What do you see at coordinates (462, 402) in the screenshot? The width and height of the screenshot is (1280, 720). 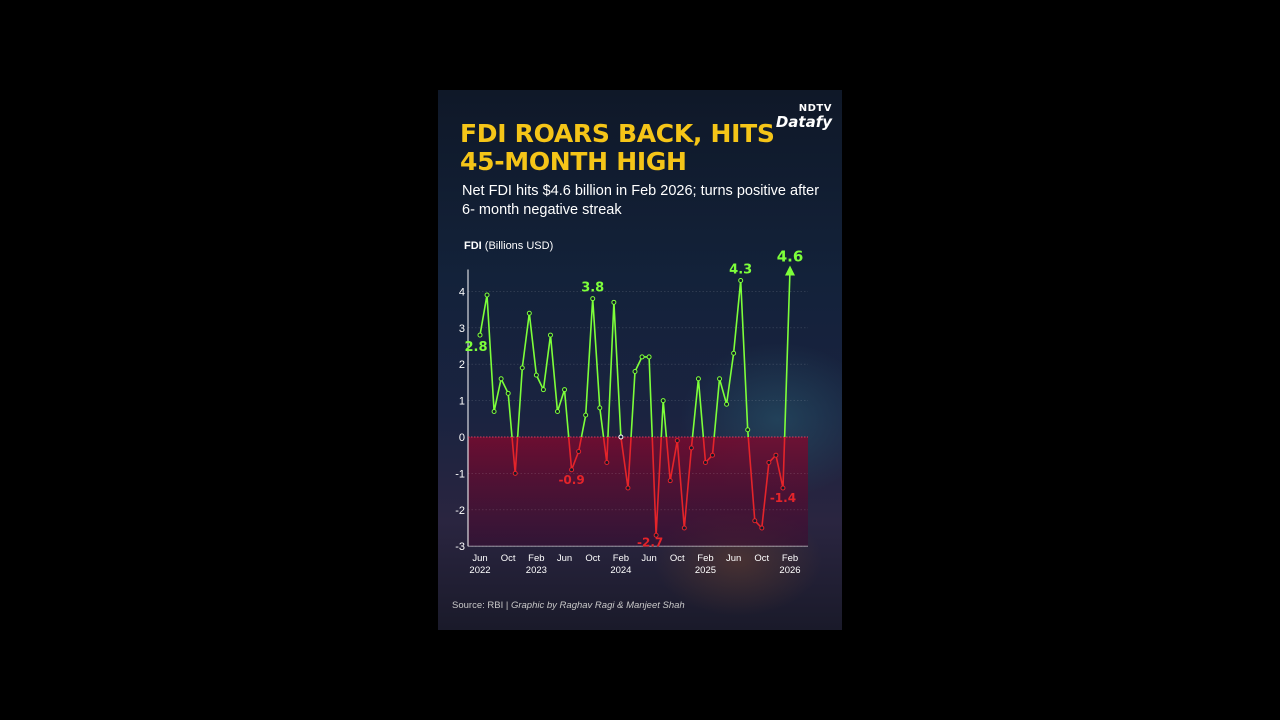 I see `y-tick-label: 1` at bounding box center [462, 402].